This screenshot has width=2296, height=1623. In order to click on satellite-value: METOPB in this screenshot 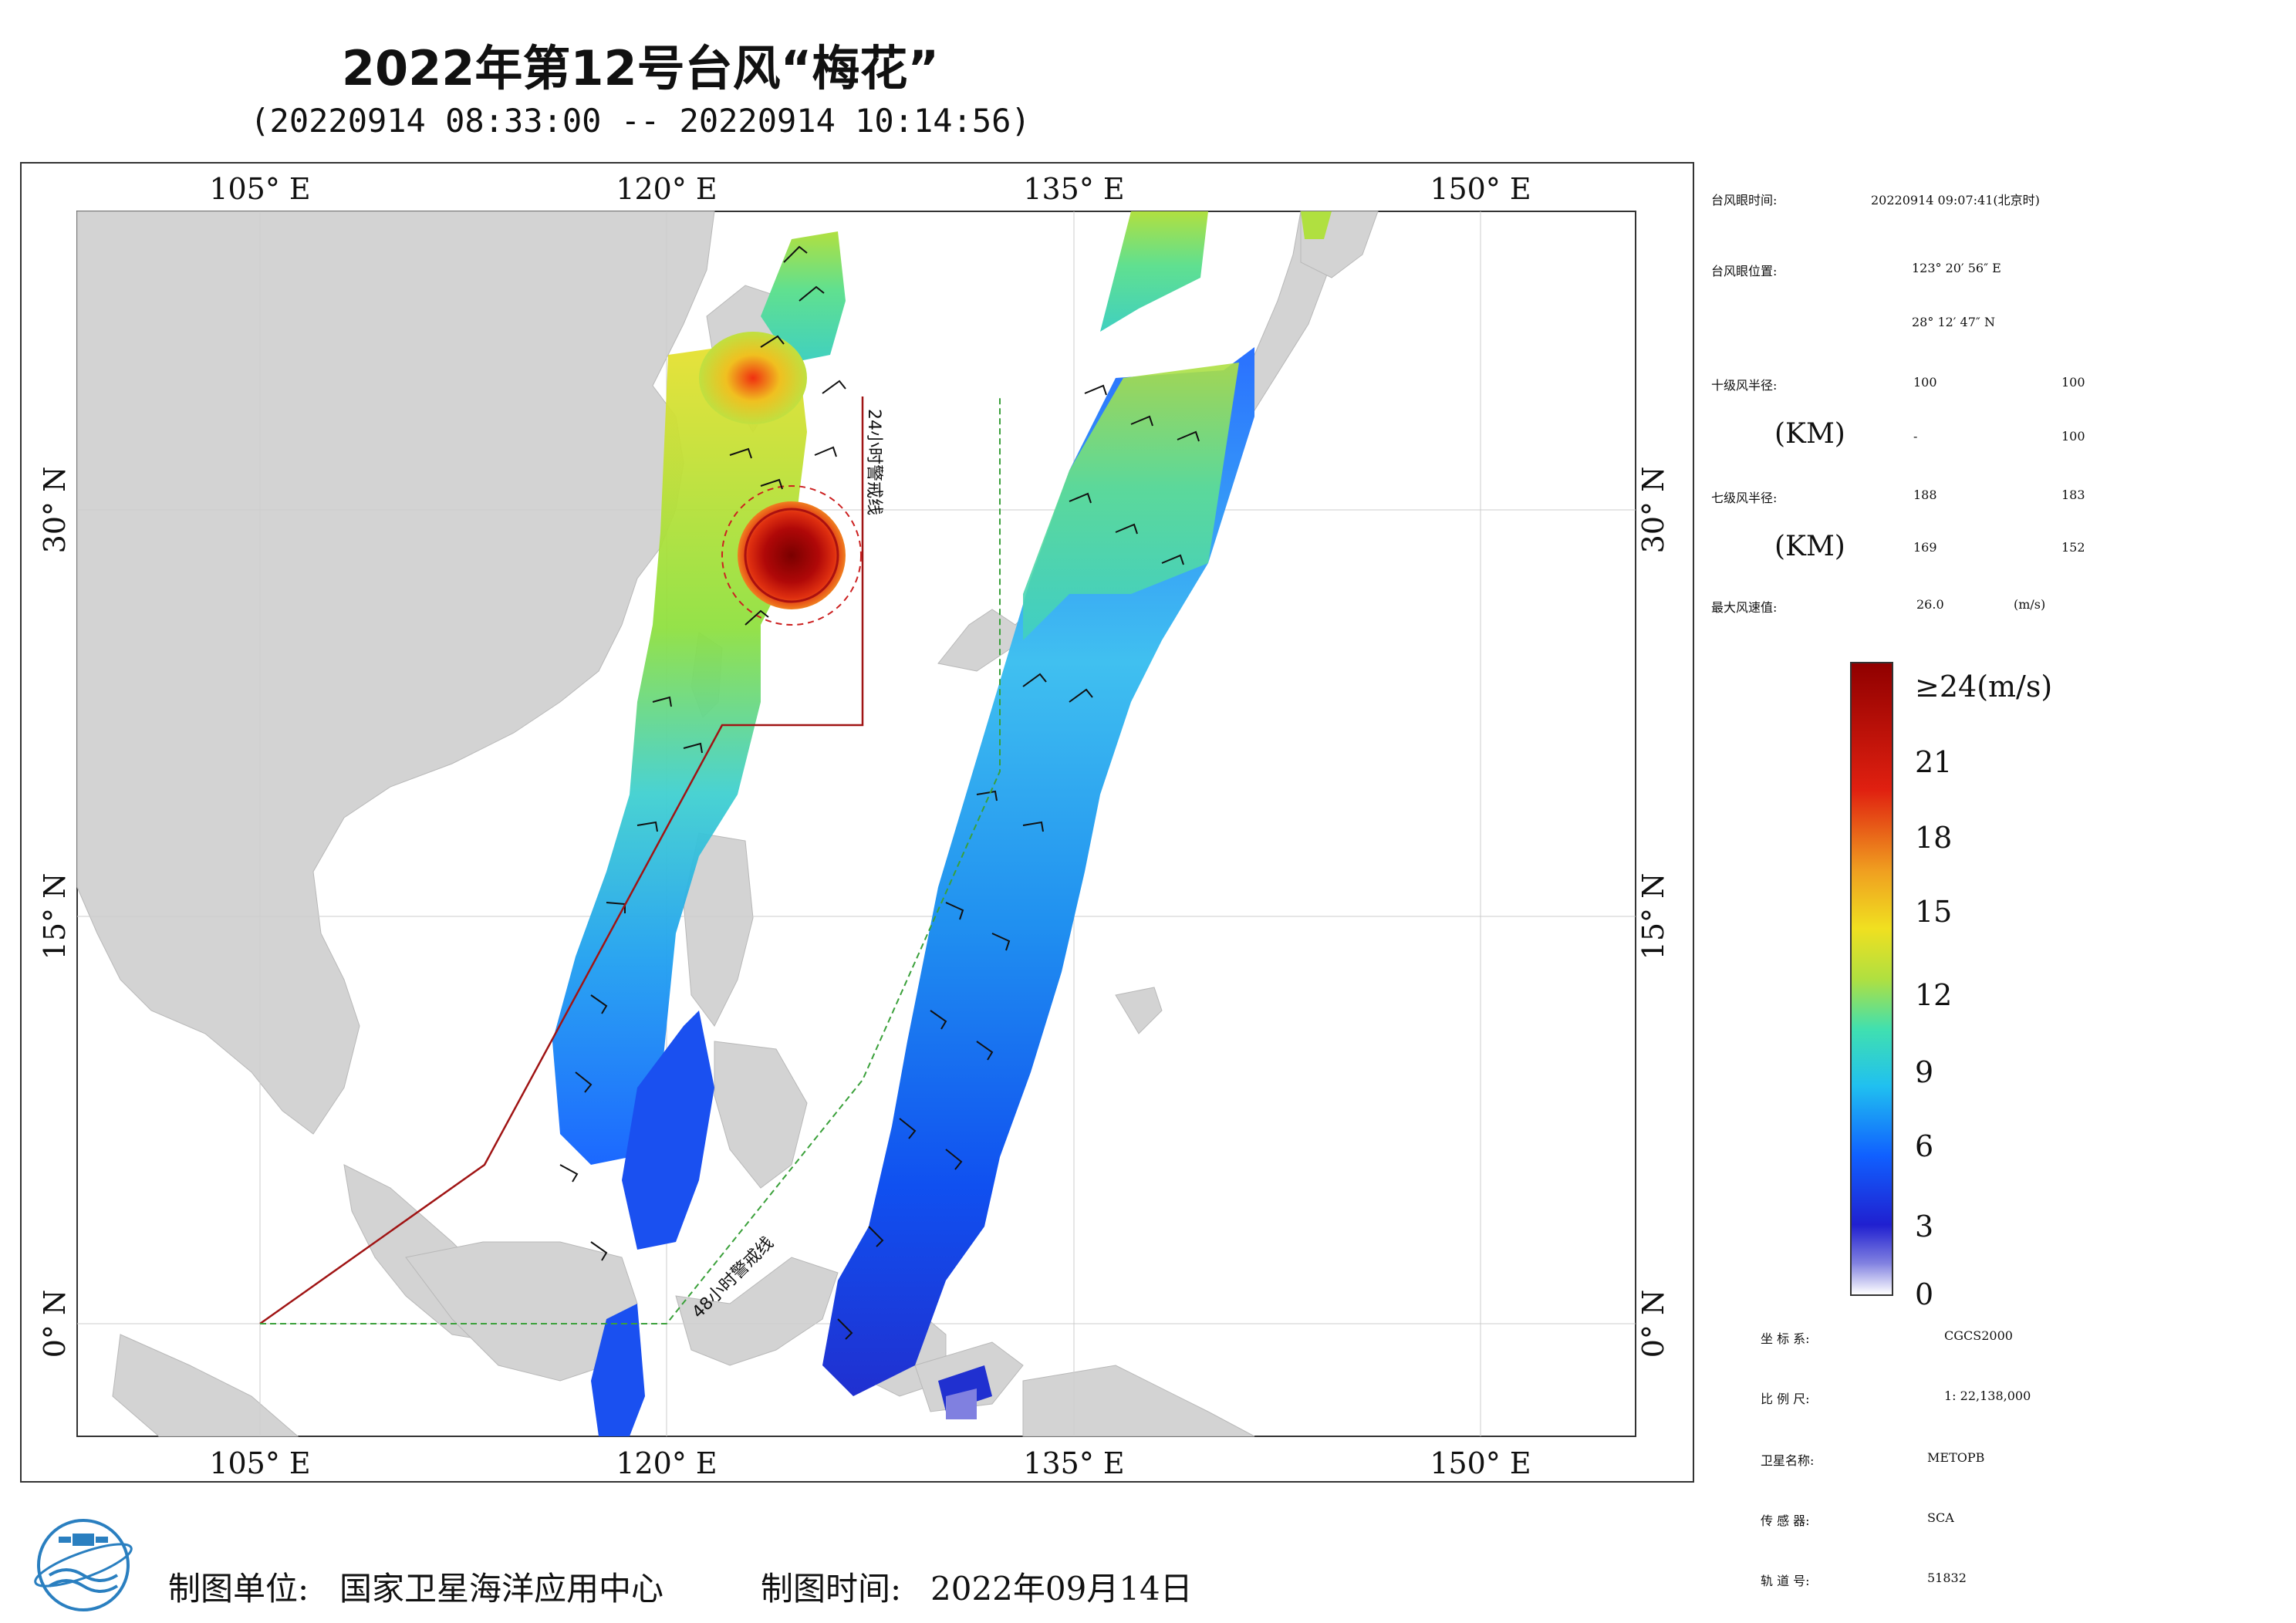, I will do `click(1956, 1457)`.